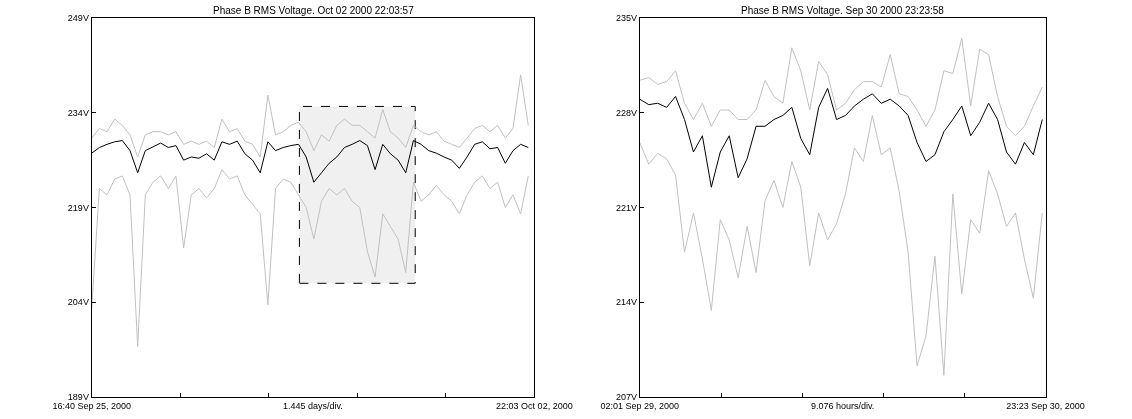 The image size is (1132, 419). Describe the element at coordinates (534, 405) in the screenshot. I see `x-tick-label: 22:03 Oct 02, 2000` at that location.